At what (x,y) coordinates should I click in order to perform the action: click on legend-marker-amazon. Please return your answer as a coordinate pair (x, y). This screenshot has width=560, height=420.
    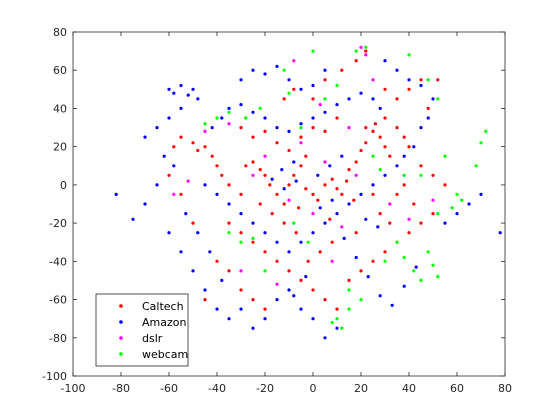
    Looking at the image, I should click on (121, 322).